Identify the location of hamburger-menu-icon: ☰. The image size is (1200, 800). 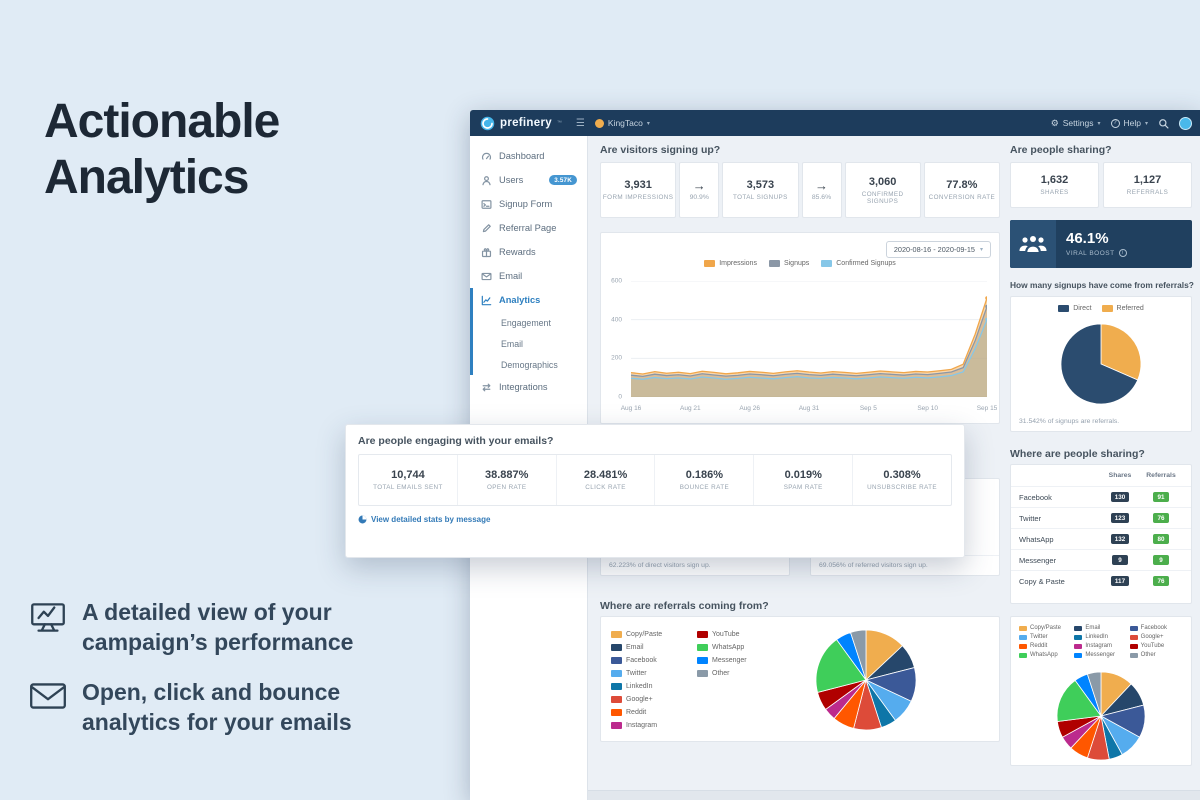
(580, 123).